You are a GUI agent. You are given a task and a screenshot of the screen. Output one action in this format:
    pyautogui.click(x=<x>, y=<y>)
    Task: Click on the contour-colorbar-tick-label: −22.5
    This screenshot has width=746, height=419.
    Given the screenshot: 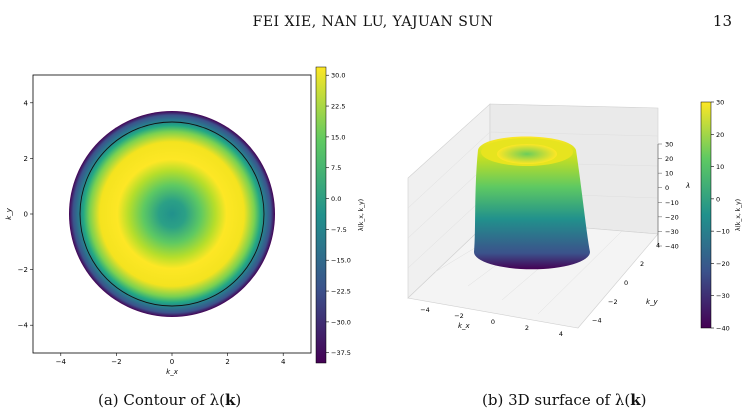 What is the action you would take?
    pyautogui.click(x=341, y=292)
    